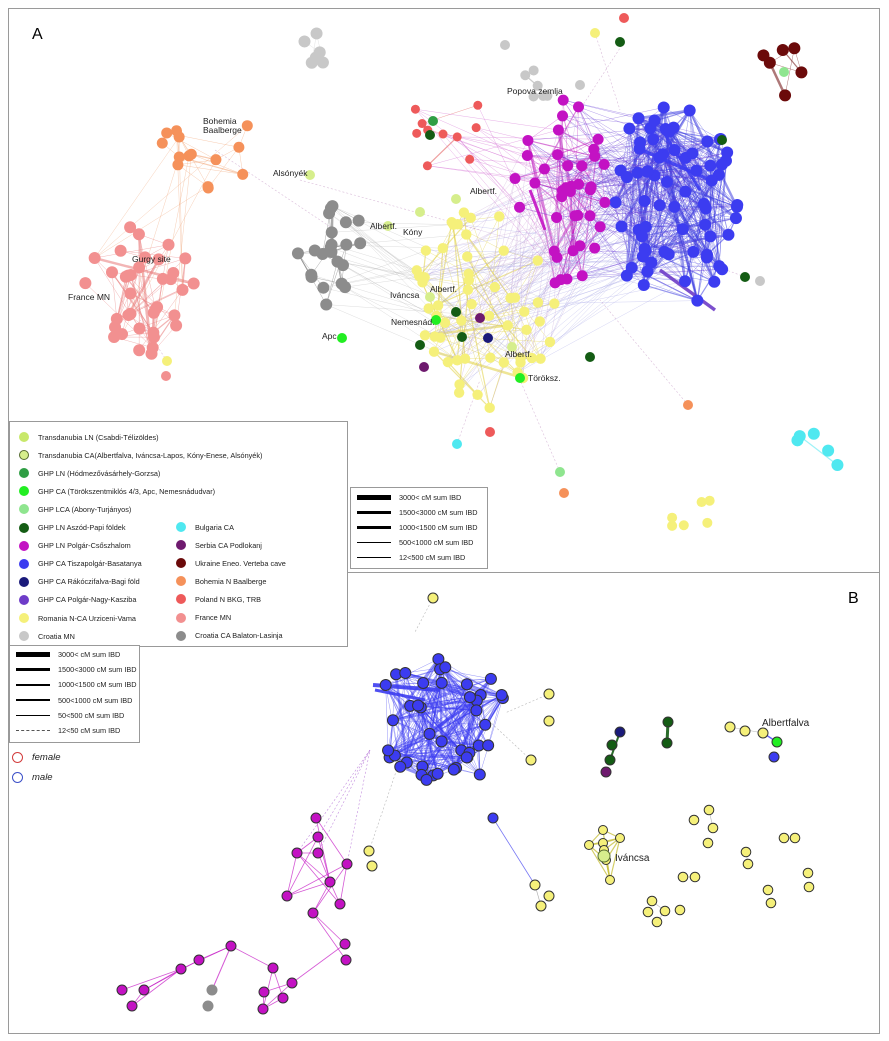 This screenshot has height=1041, width=889. I want to click on site-label: Kóny, so click(413, 232).